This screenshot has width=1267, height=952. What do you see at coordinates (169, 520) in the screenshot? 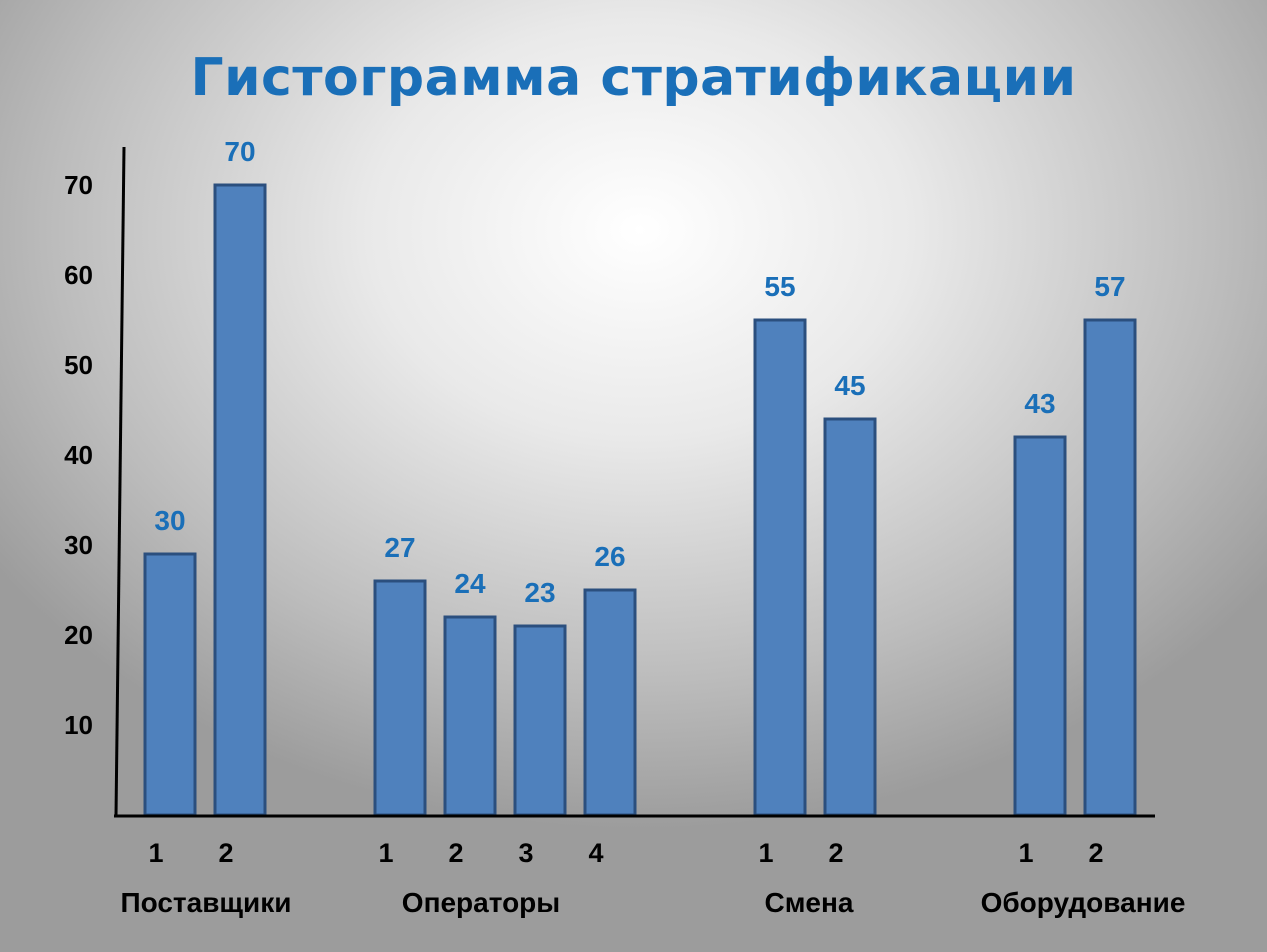
I see `data-label: 30` at bounding box center [169, 520].